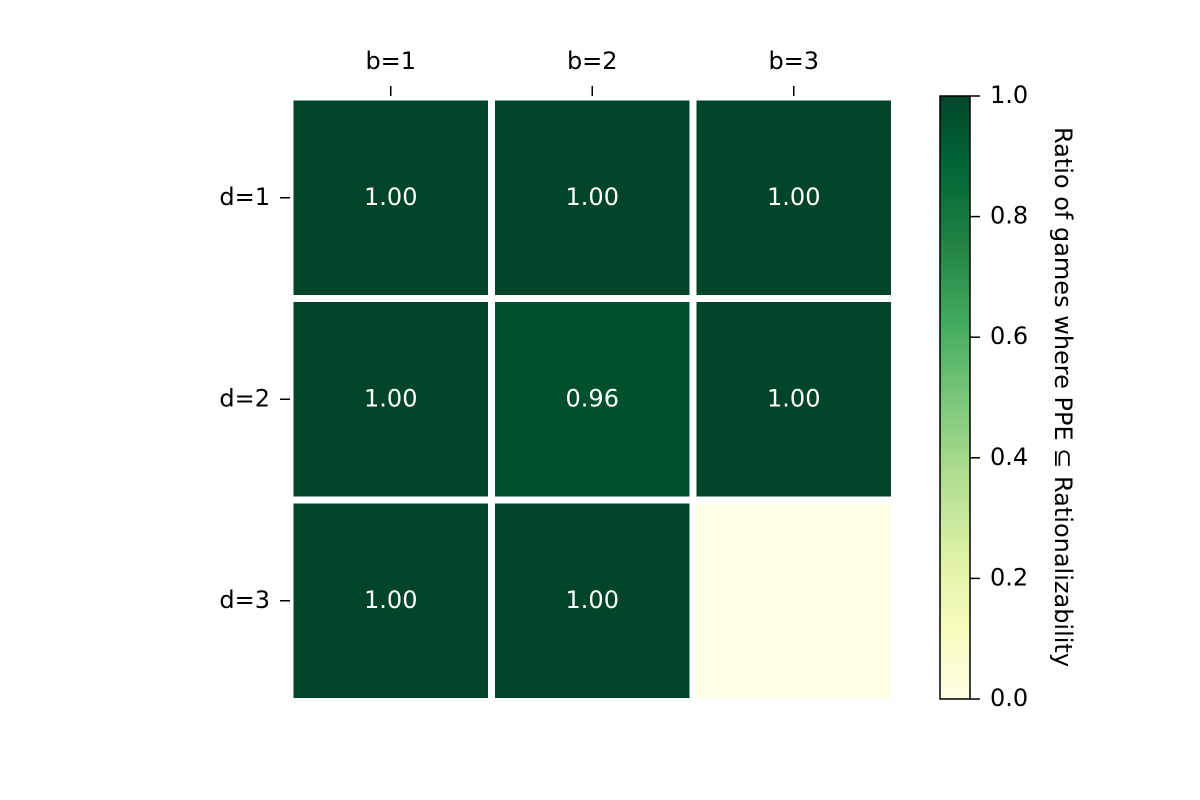 This screenshot has height=800, width=1200. What do you see at coordinates (390, 61) in the screenshot?
I see `x-tick-label: b=1` at bounding box center [390, 61].